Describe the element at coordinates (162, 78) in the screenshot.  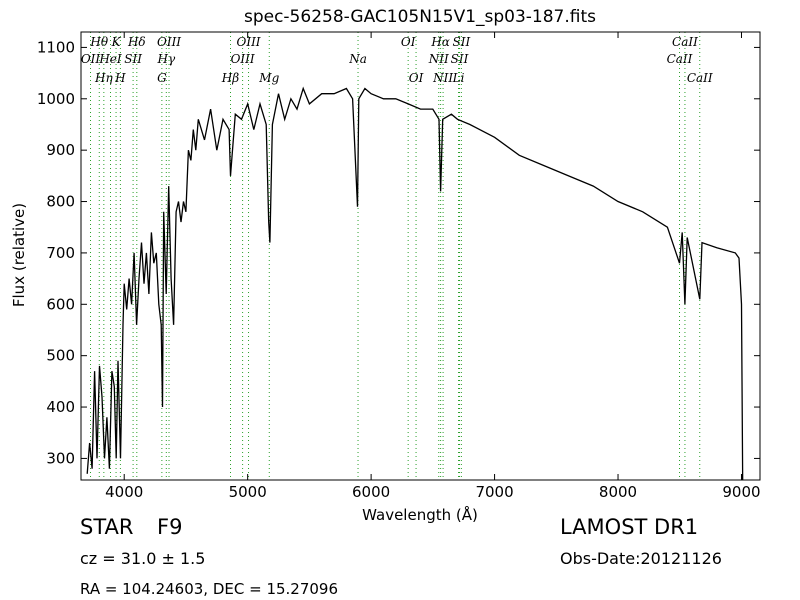
I see `spectral-line-label: G` at that location.